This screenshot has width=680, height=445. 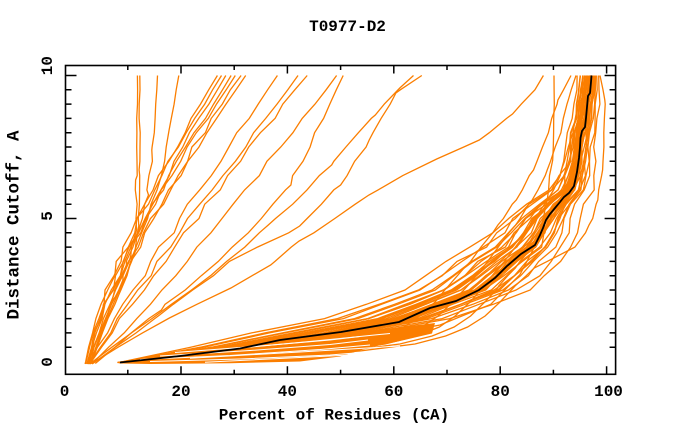 I want to click on svg-text: Percent of Residues (CA), so click(x=334, y=416).